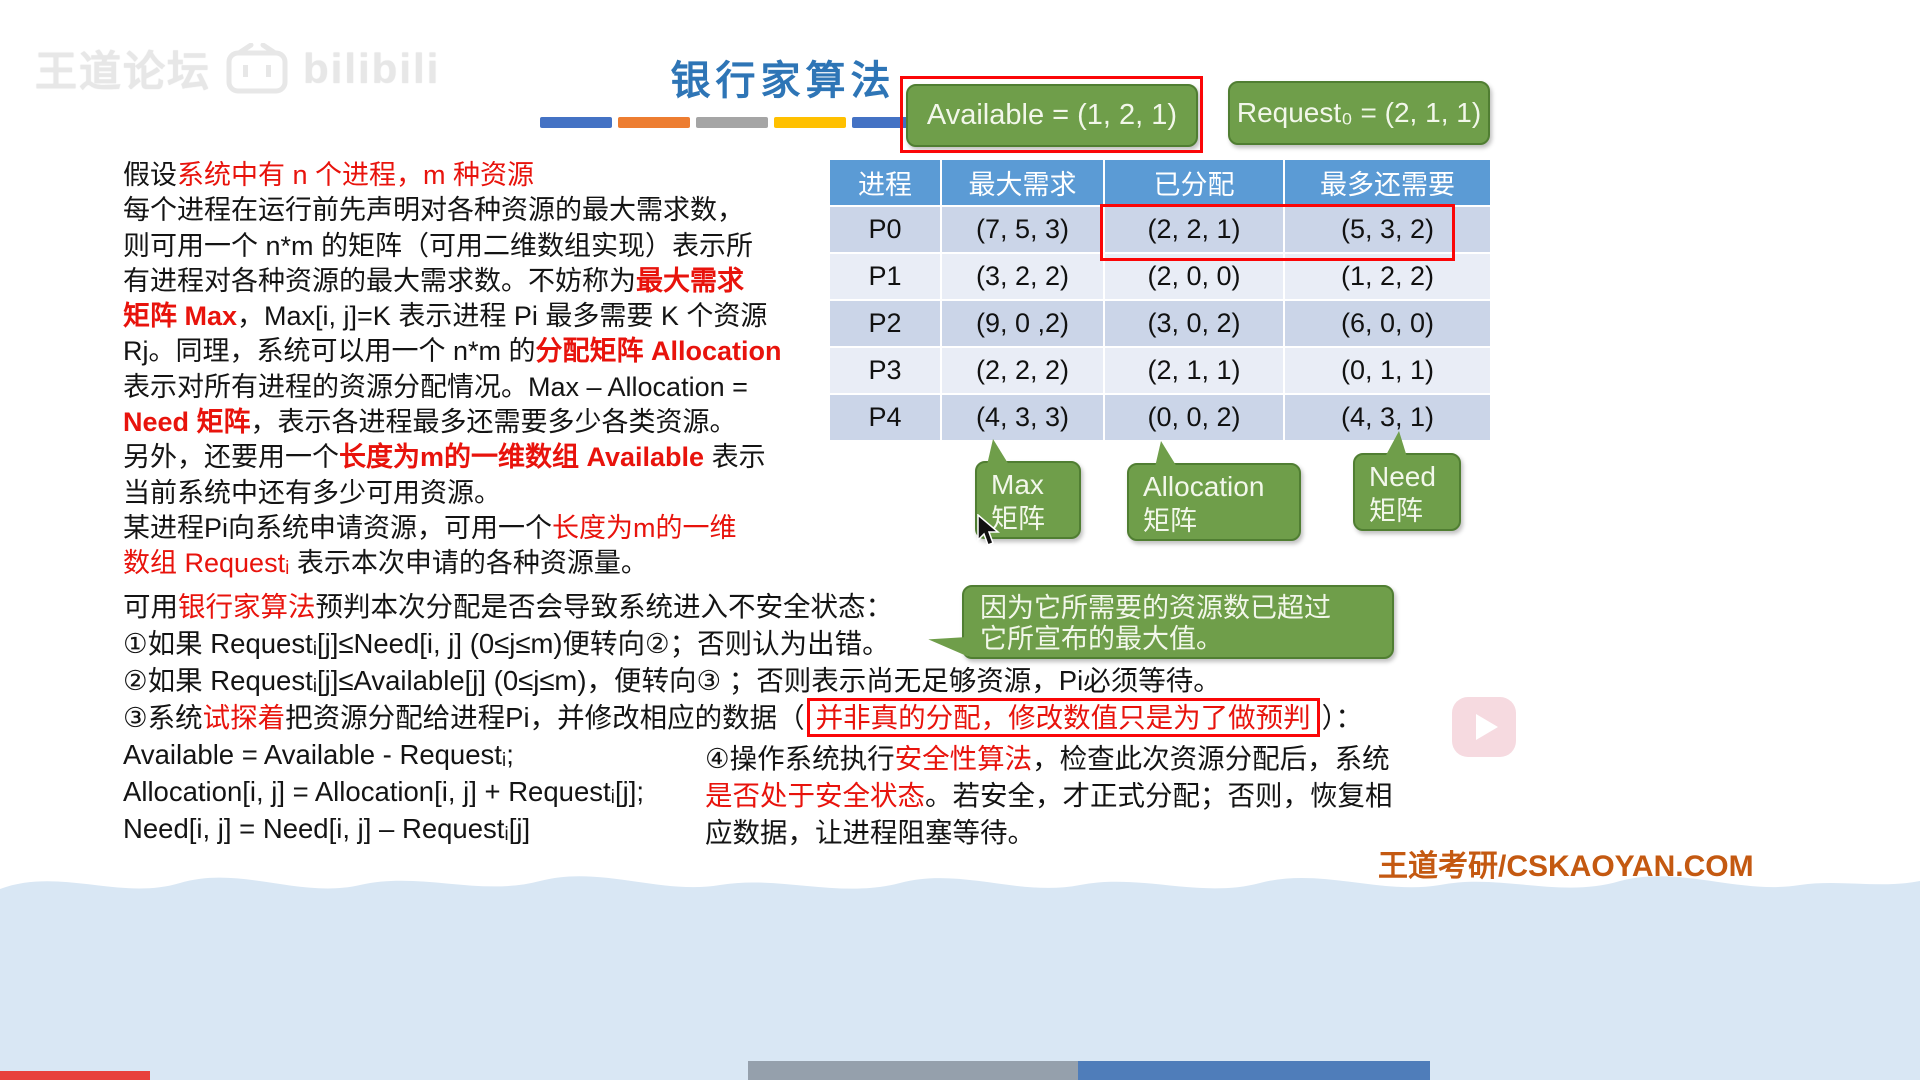 The width and height of the screenshot is (1920, 1080). Describe the element at coordinates (452, 351) in the screenshot. I see `text-line: Rj。同理，系统可以用一个 n*m 的分配矩阵 Allocation` at that location.